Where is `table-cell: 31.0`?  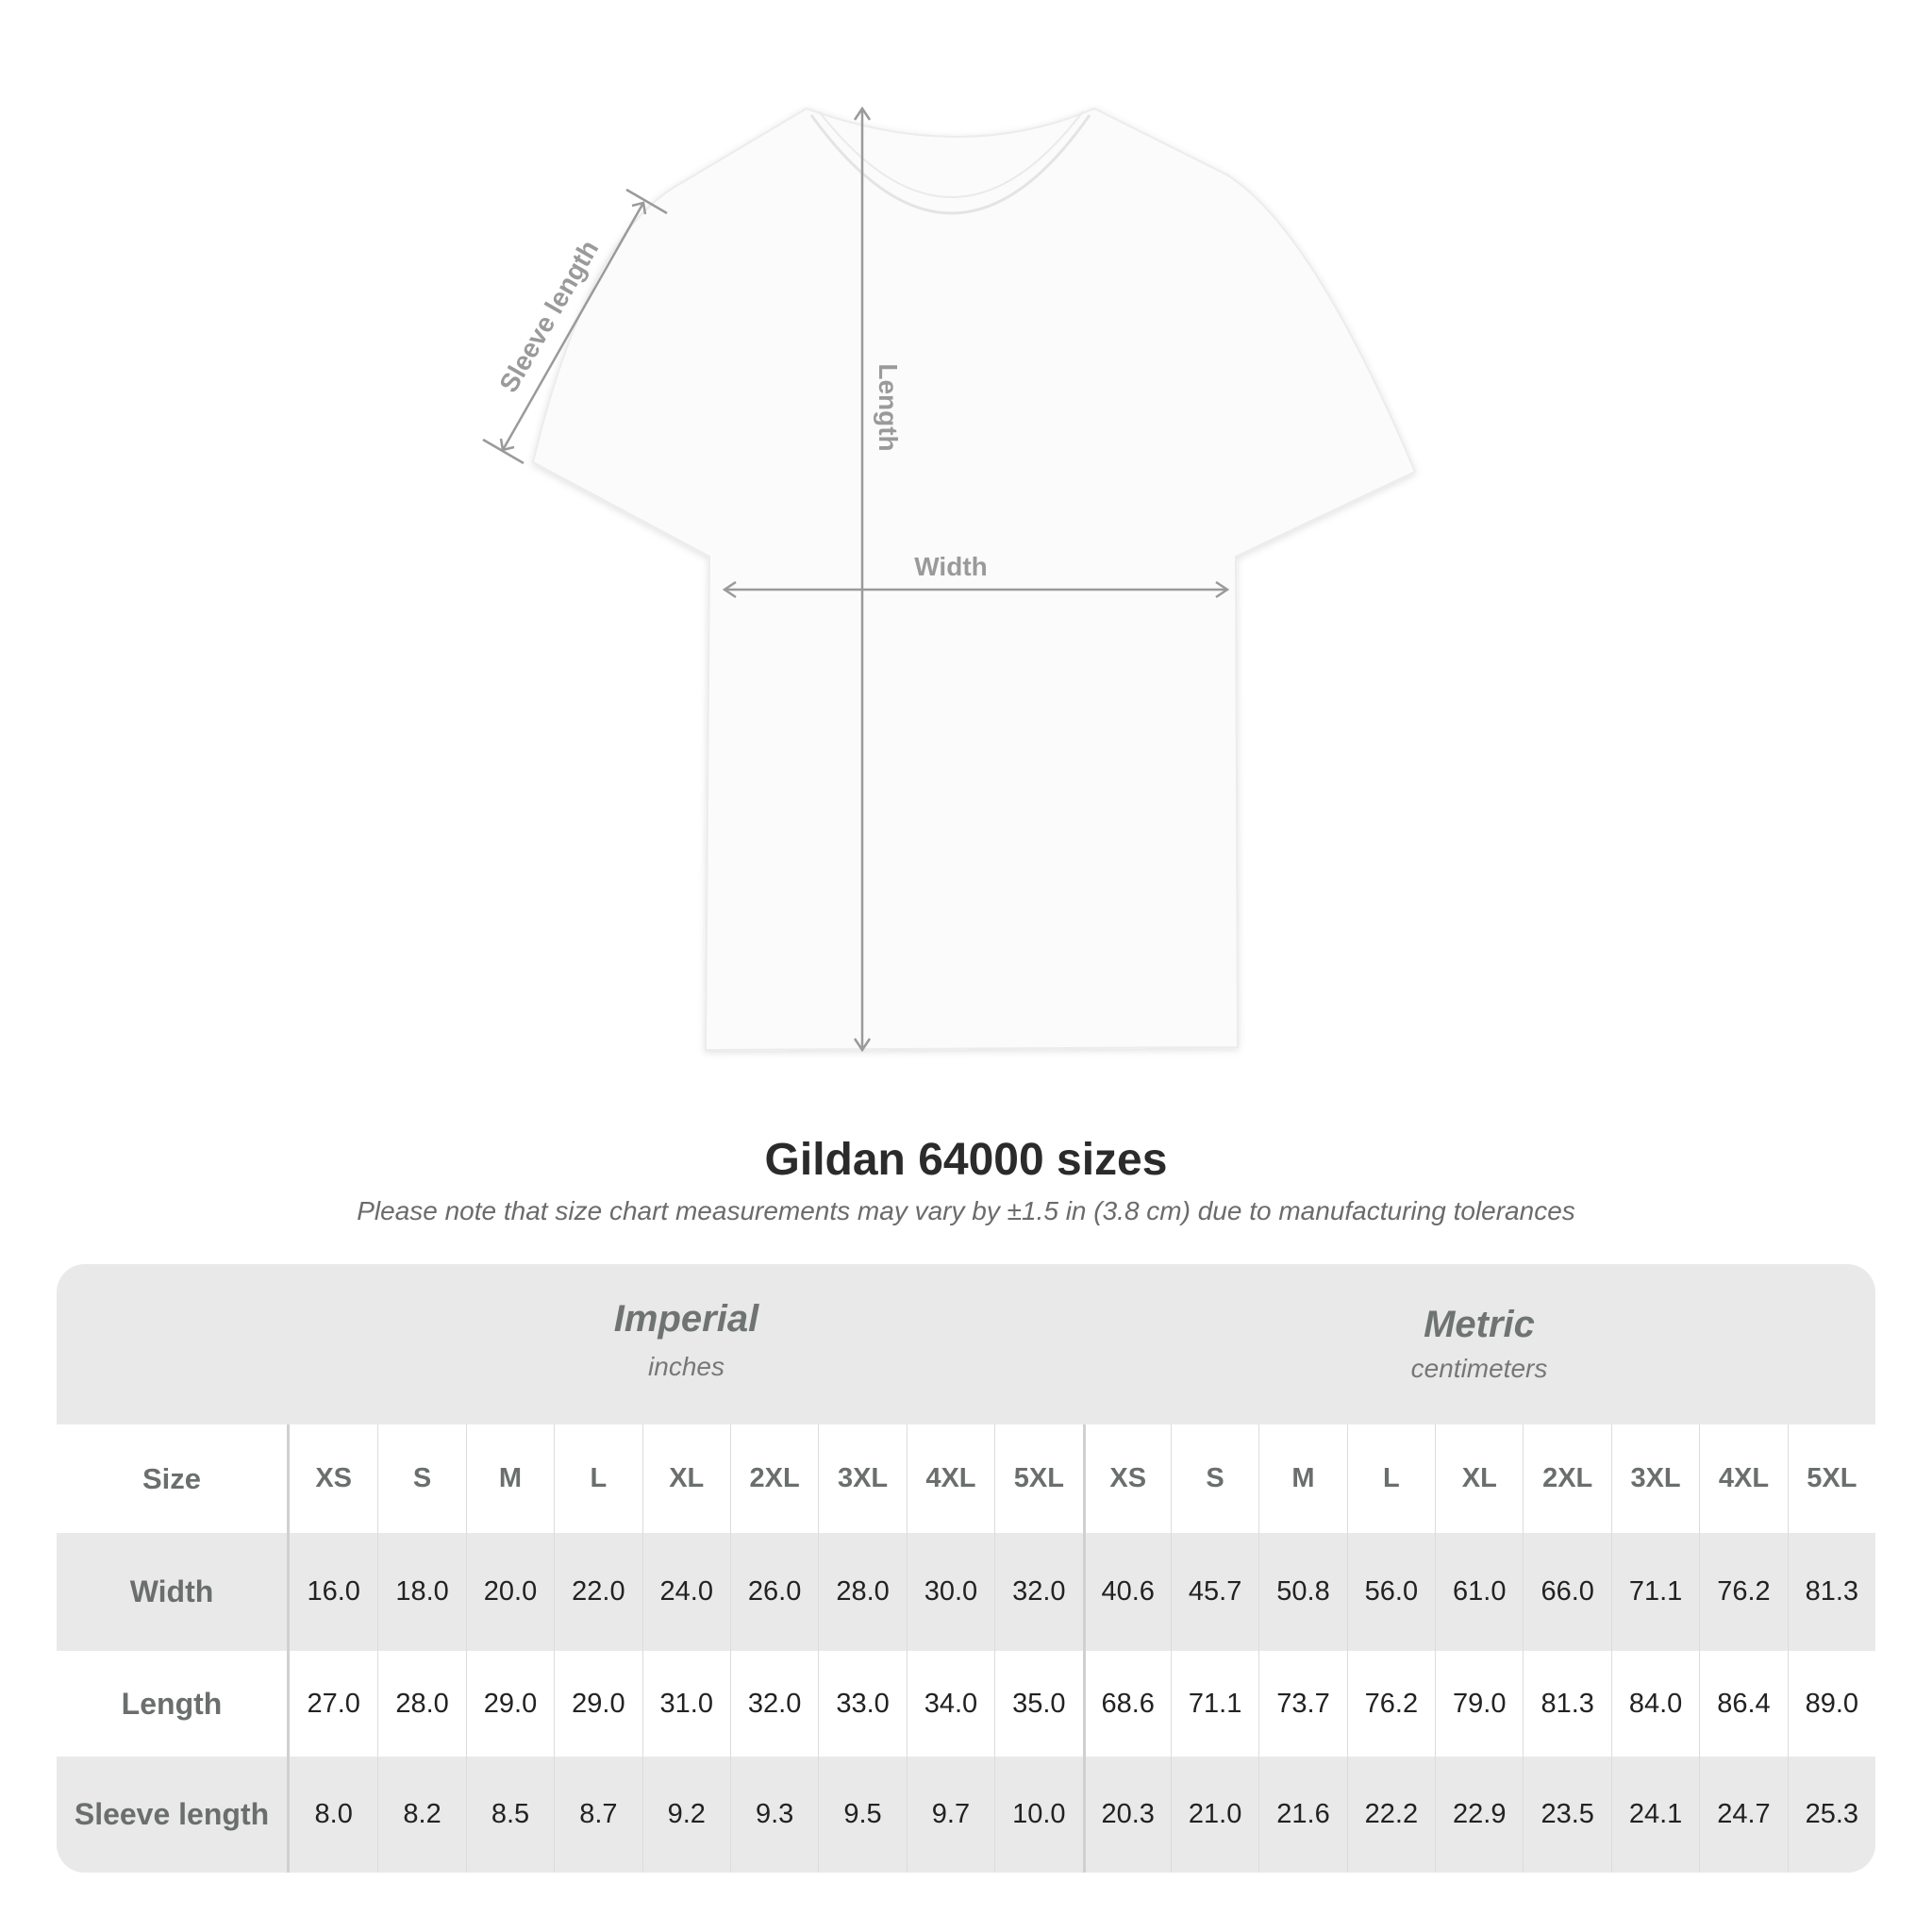 table-cell: 31.0 is located at coordinates (686, 1704).